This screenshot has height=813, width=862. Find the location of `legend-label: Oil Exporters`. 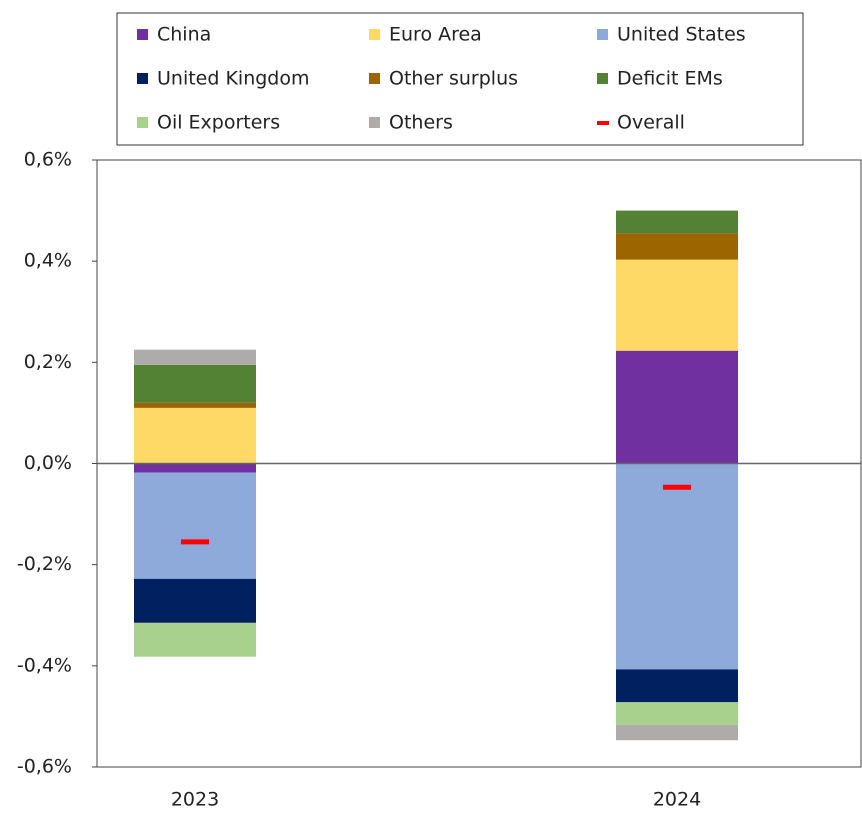

legend-label: Oil Exporters is located at coordinates (218, 123).